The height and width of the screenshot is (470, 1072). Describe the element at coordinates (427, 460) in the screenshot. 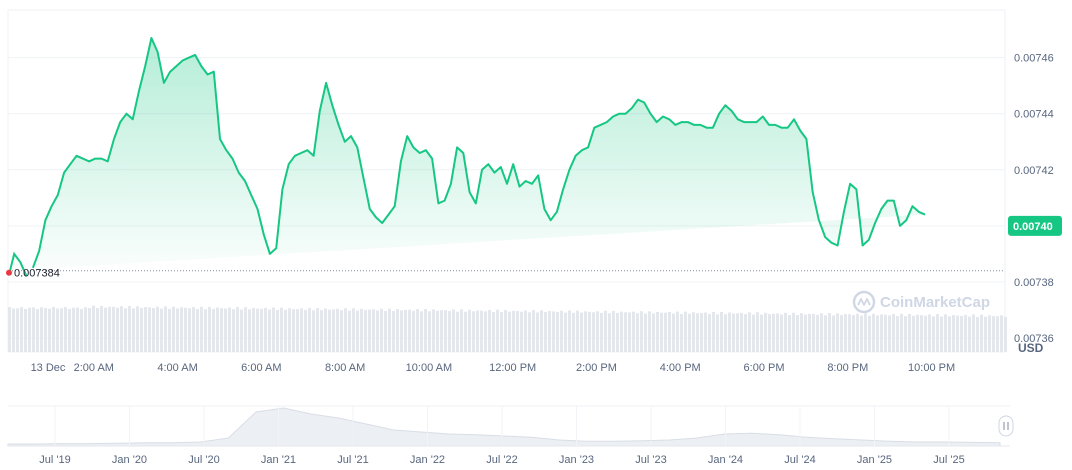

I see `navigator-tick-label: Jan '22` at that location.